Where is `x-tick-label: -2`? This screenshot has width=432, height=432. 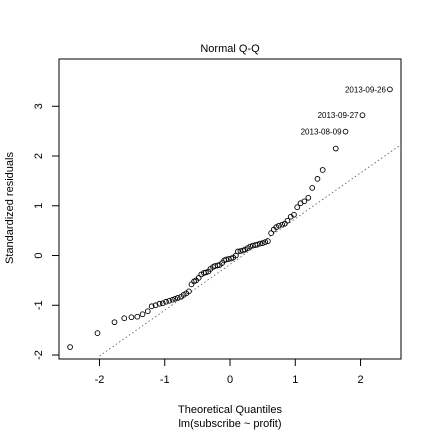
x-tick-label: -2 is located at coordinates (100, 380).